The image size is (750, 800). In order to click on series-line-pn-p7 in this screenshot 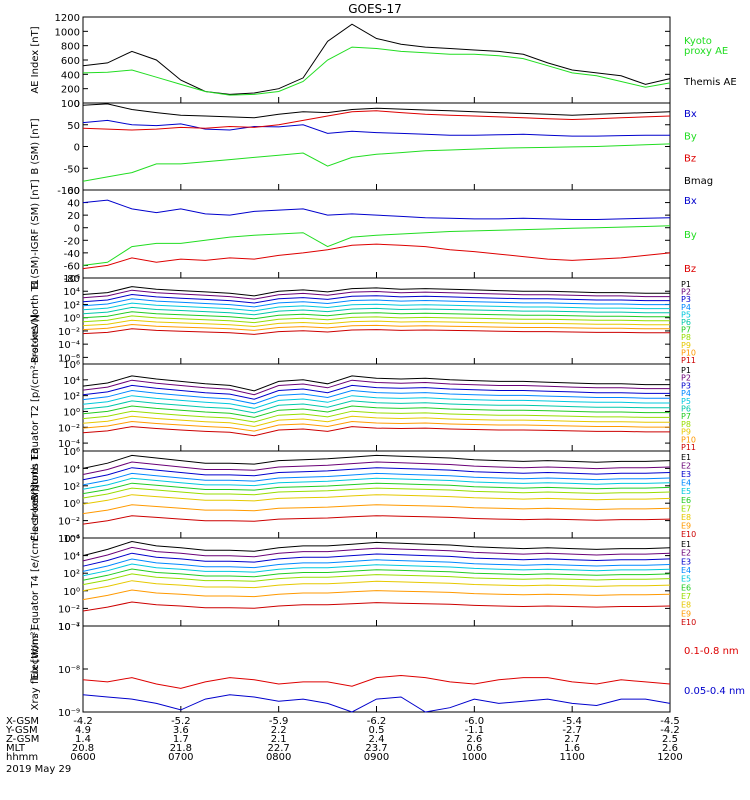, I will do `click(376, 315)`.